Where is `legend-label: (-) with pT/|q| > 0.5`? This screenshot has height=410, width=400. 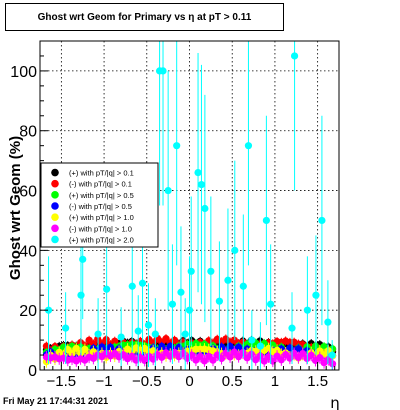 legend-label: (-) with pT/|q| > 0.5 is located at coordinates (100, 206).